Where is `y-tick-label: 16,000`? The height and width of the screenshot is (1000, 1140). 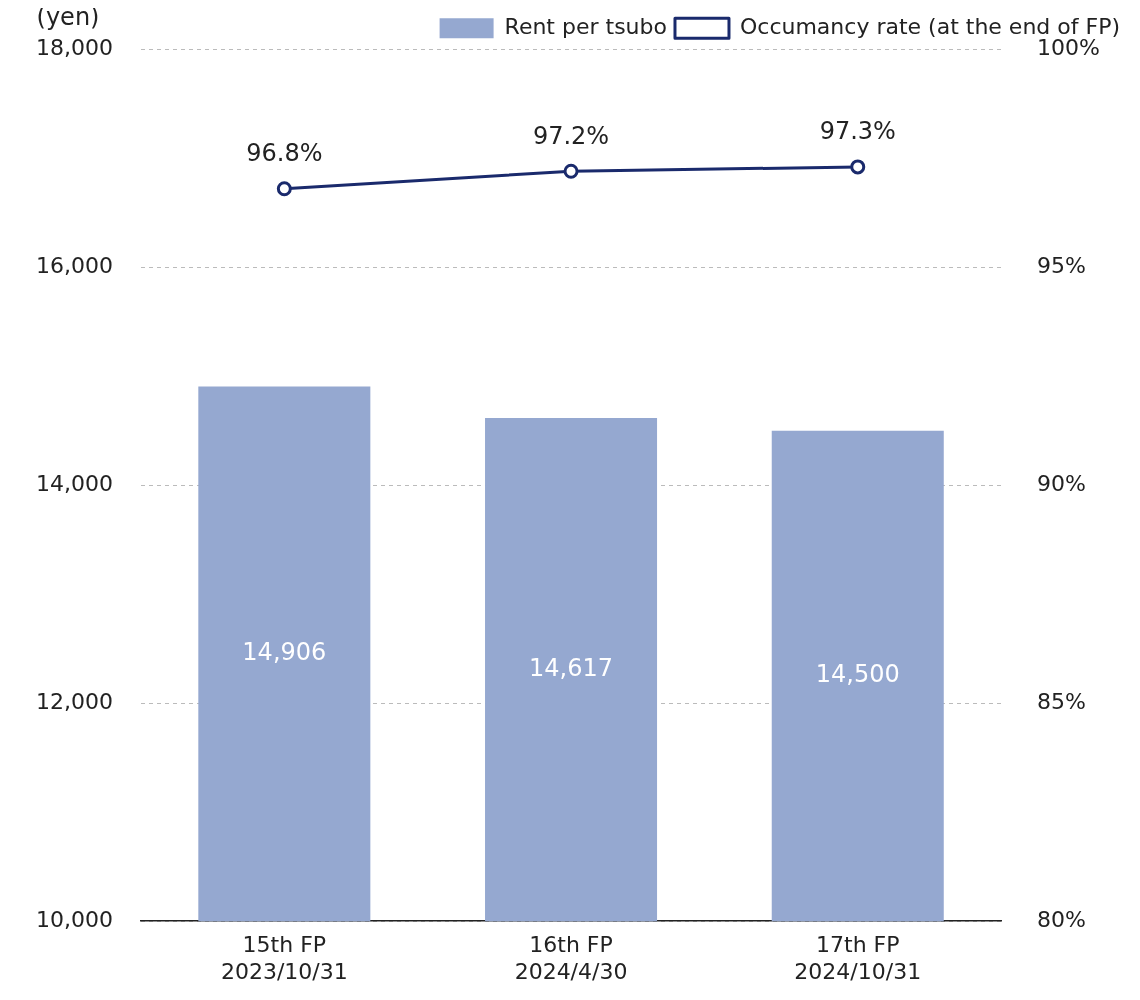 y-tick-label: 16,000 is located at coordinates (74, 265).